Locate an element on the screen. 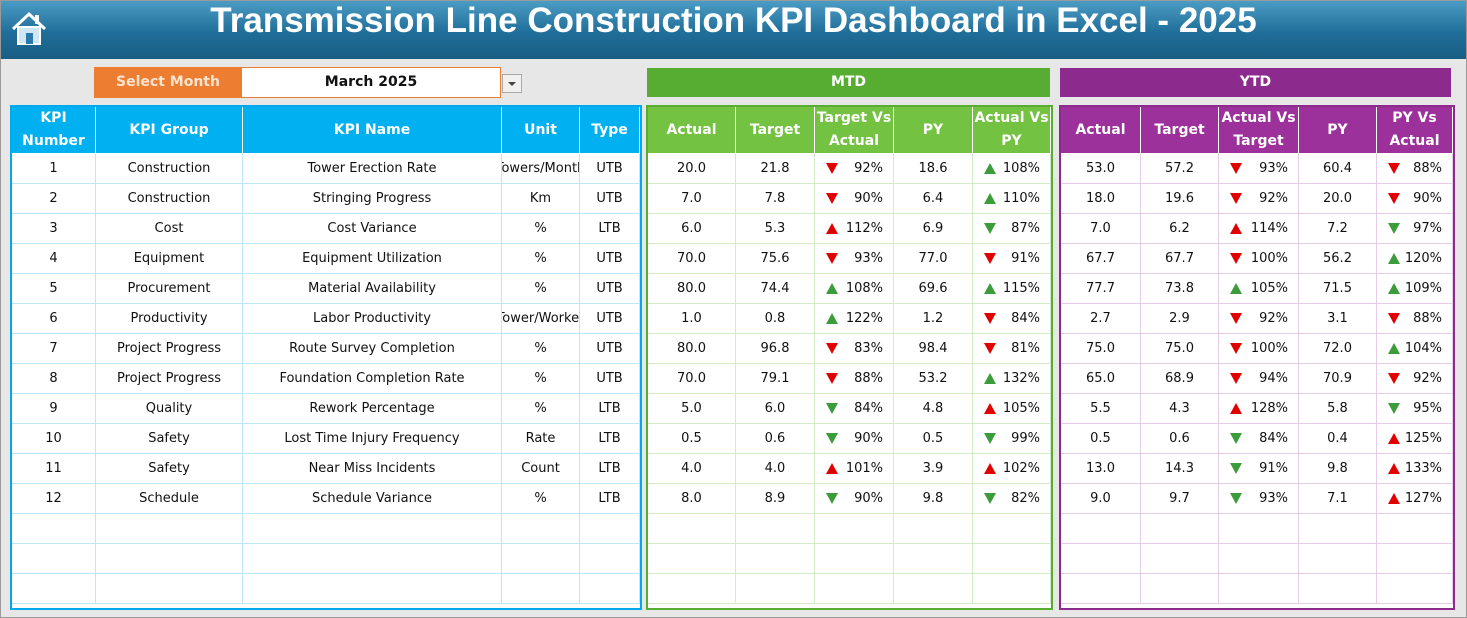  table-cell: 6.2 is located at coordinates (1180, 229).